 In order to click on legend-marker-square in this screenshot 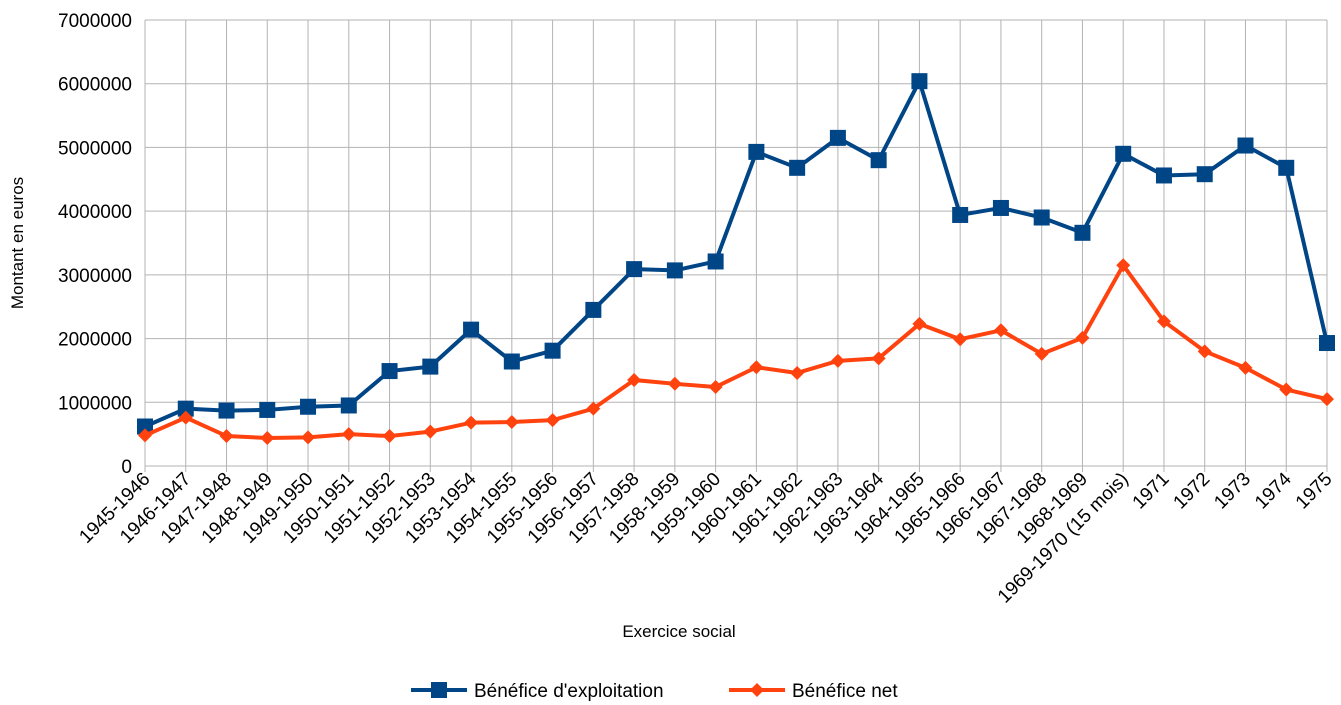, I will do `click(439, 690)`.